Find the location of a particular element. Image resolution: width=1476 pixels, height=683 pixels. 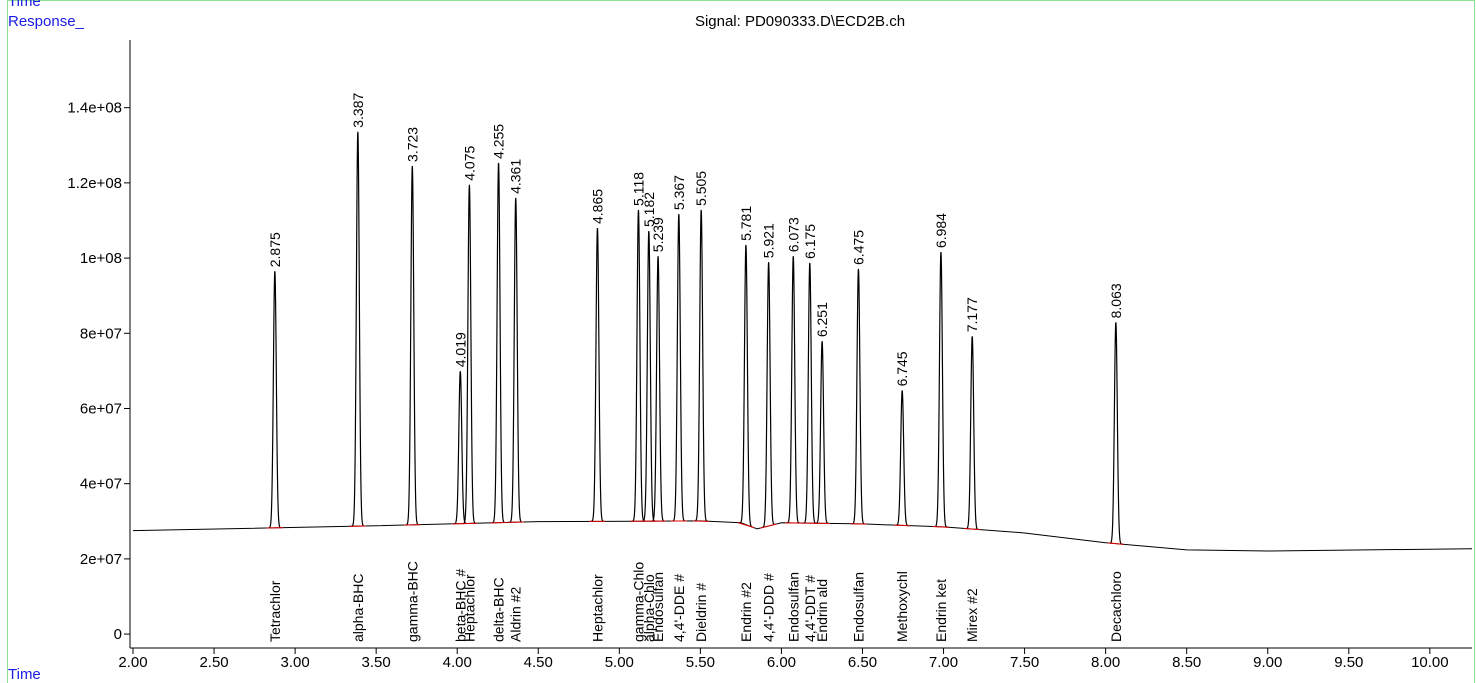

x-tick-label: 8.00 is located at coordinates (1105, 662).